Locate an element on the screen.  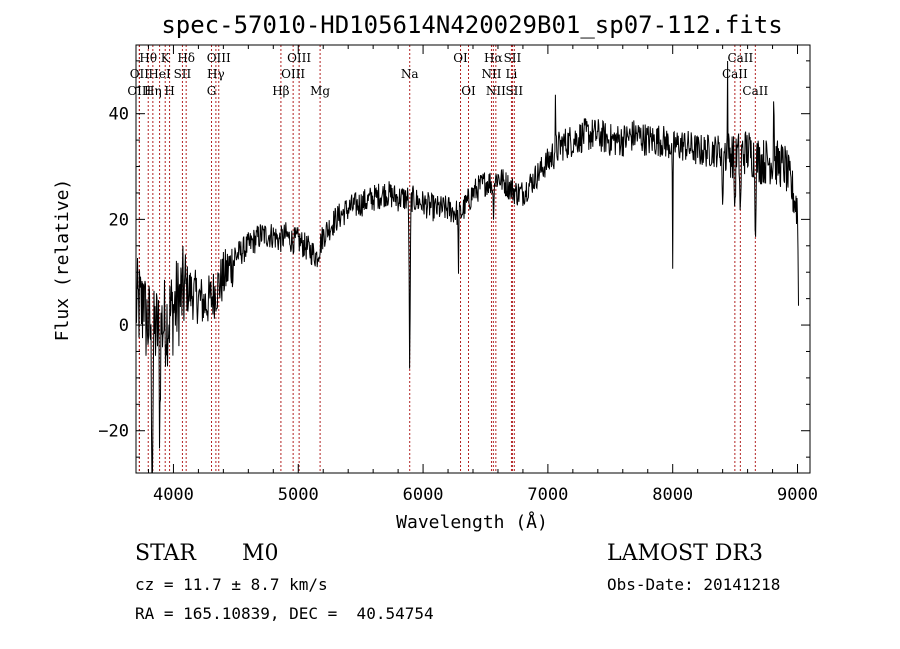
x-tick-label: 9000 is located at coordinates (797, 495).